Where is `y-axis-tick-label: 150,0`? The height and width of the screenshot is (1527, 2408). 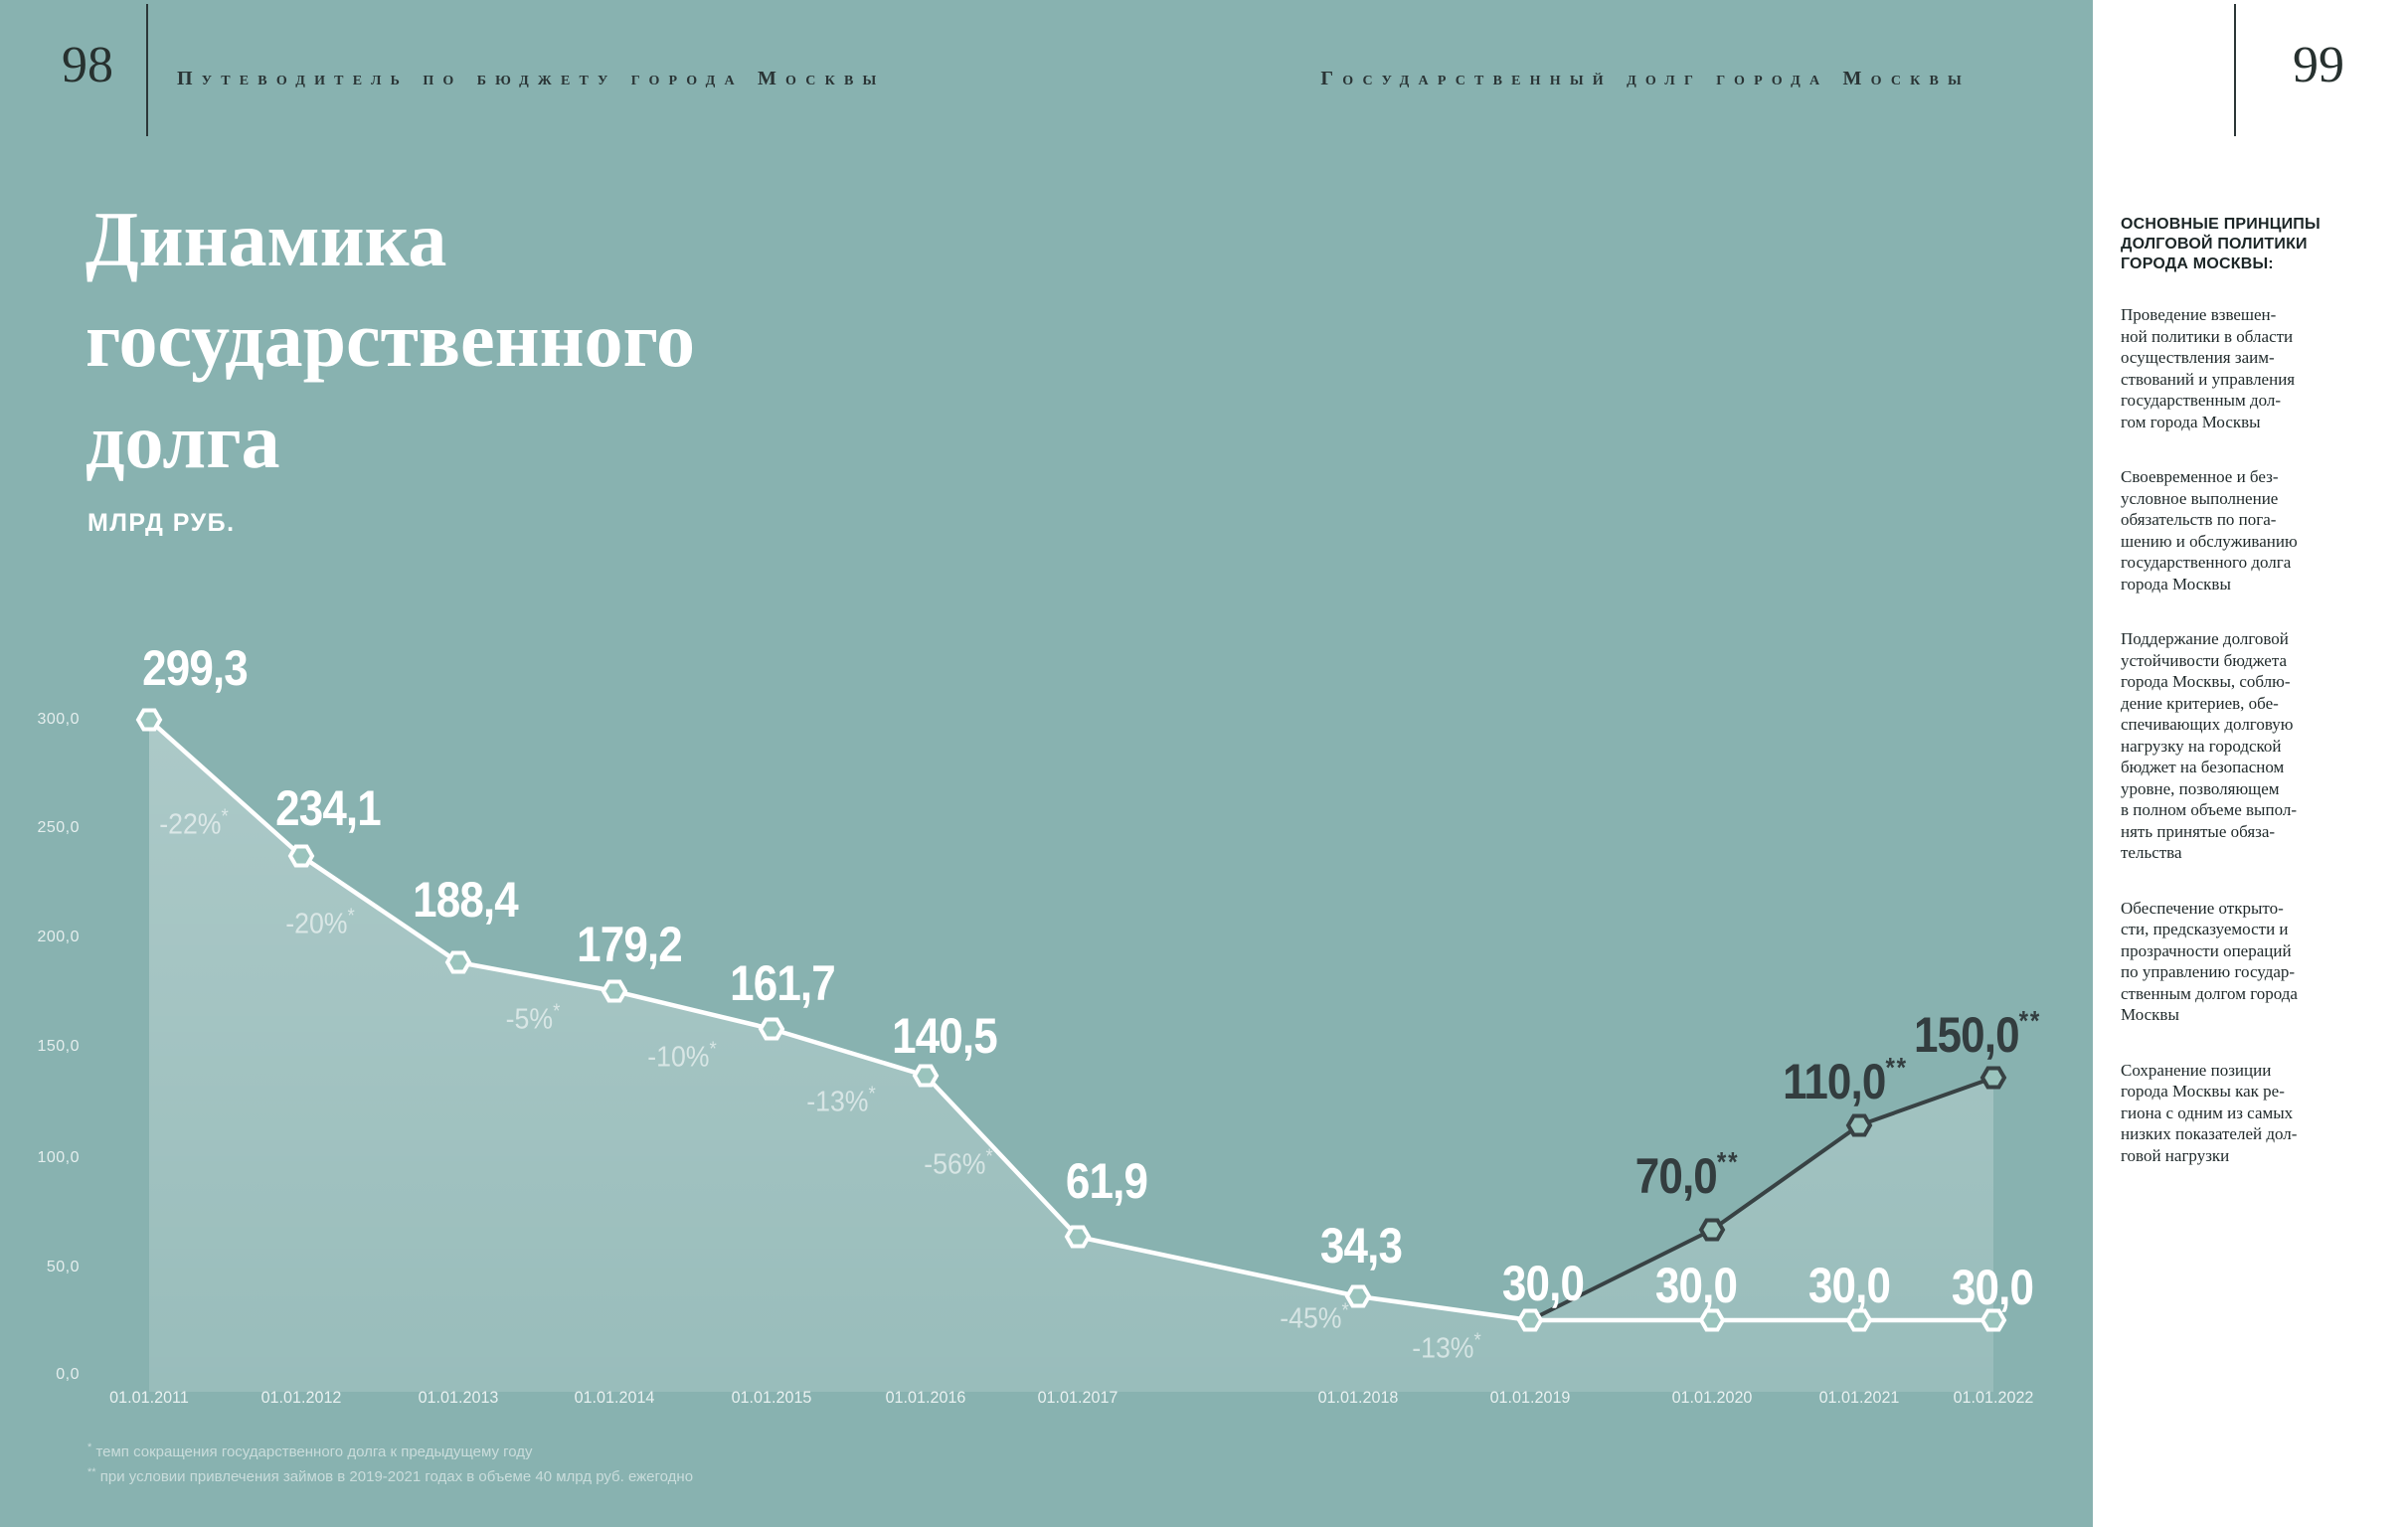
y-axis-tick-label: 150,0 is located at coordinates (58, 1046).